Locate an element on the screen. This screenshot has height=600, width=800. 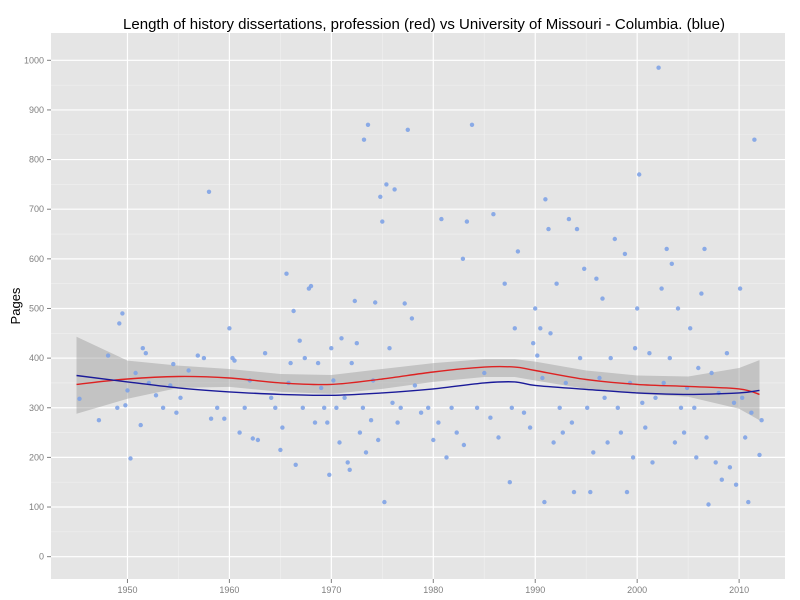
y-tick-label: 600 is located at coordinates (36, 259).